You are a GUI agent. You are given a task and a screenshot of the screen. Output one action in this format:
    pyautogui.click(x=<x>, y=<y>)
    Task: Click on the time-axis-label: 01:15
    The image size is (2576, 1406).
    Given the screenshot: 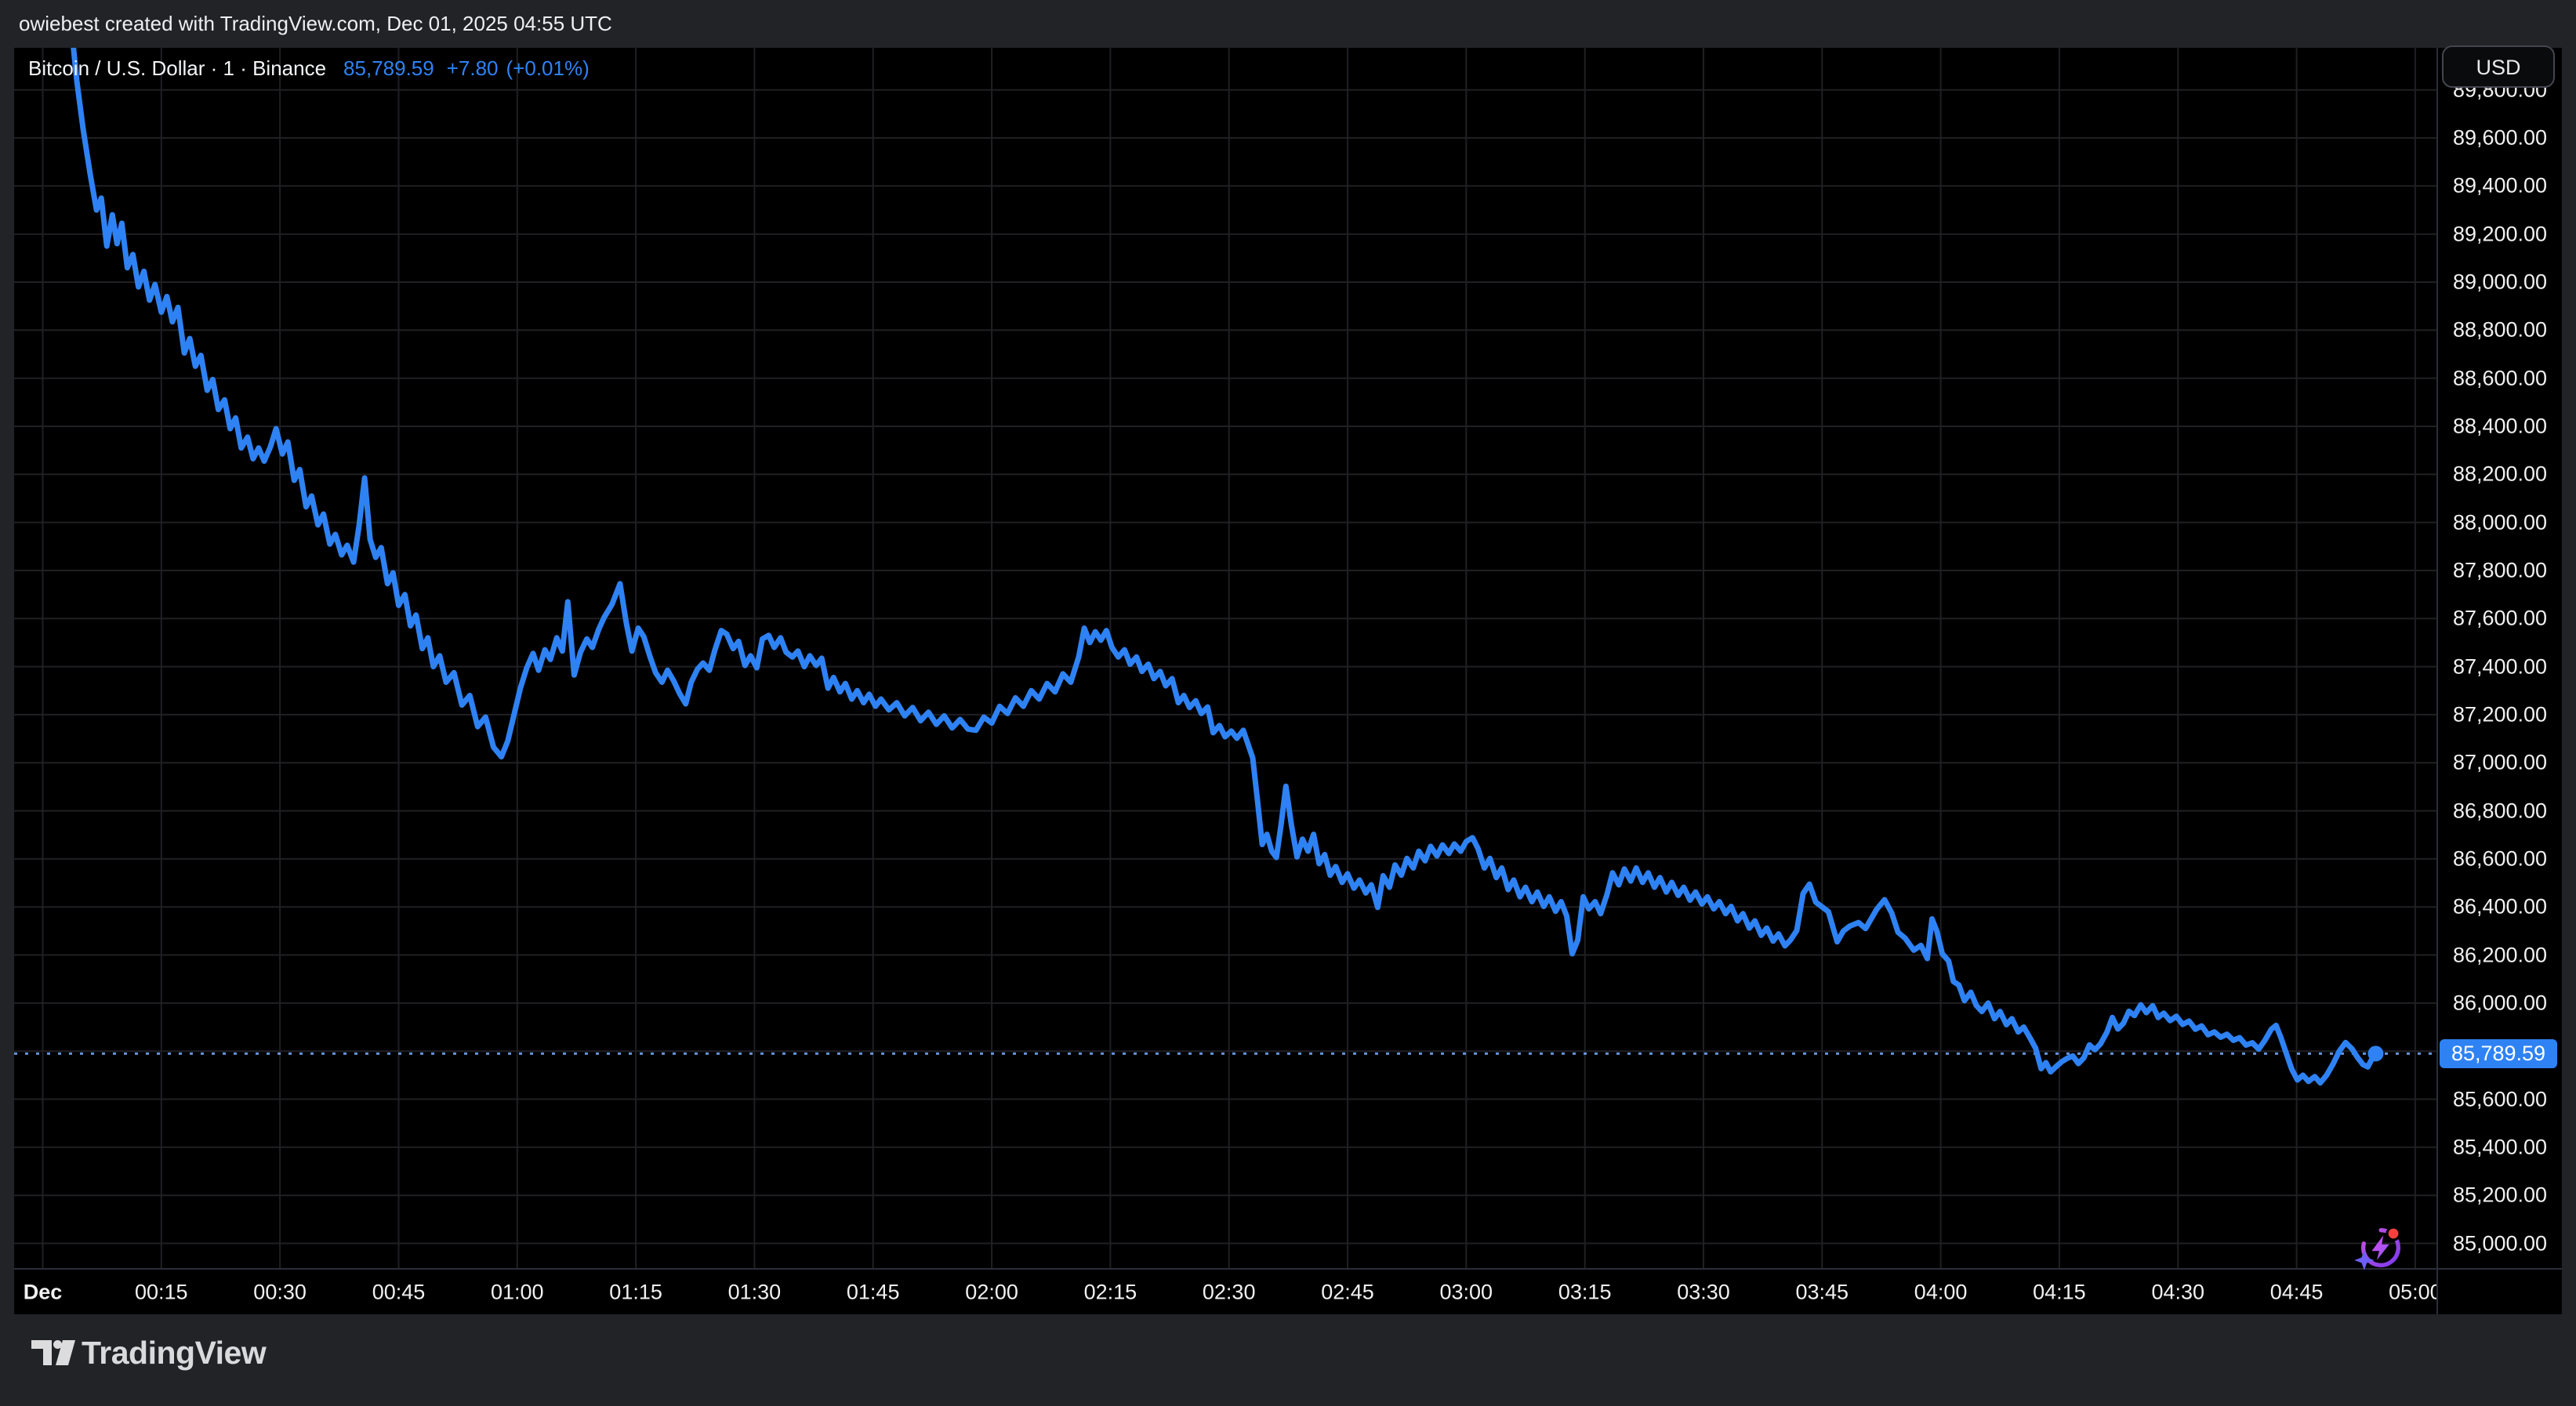 What is the action you would take?
    pyautogui.click(x=635, y=1291)
    